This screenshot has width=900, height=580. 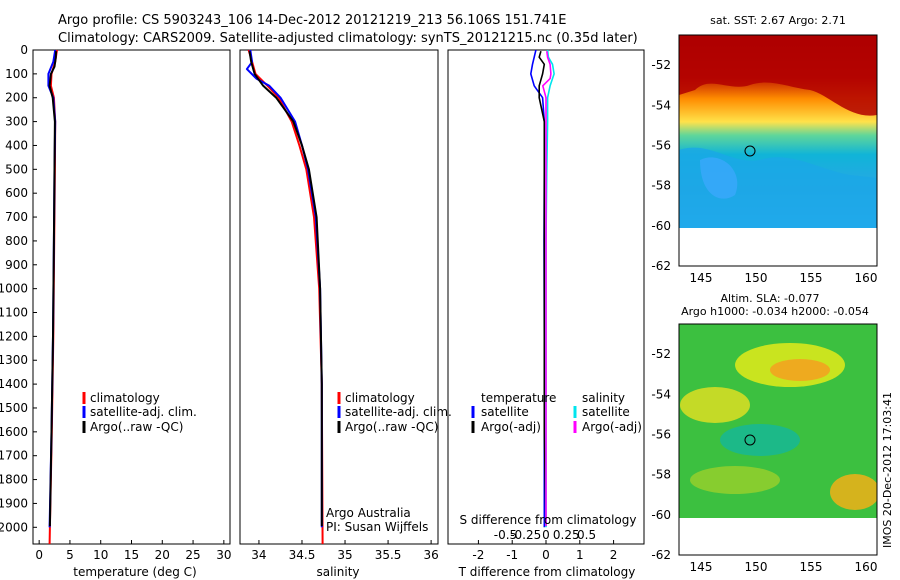 I want to click on difference-profiles, so click(x=542, y=288).